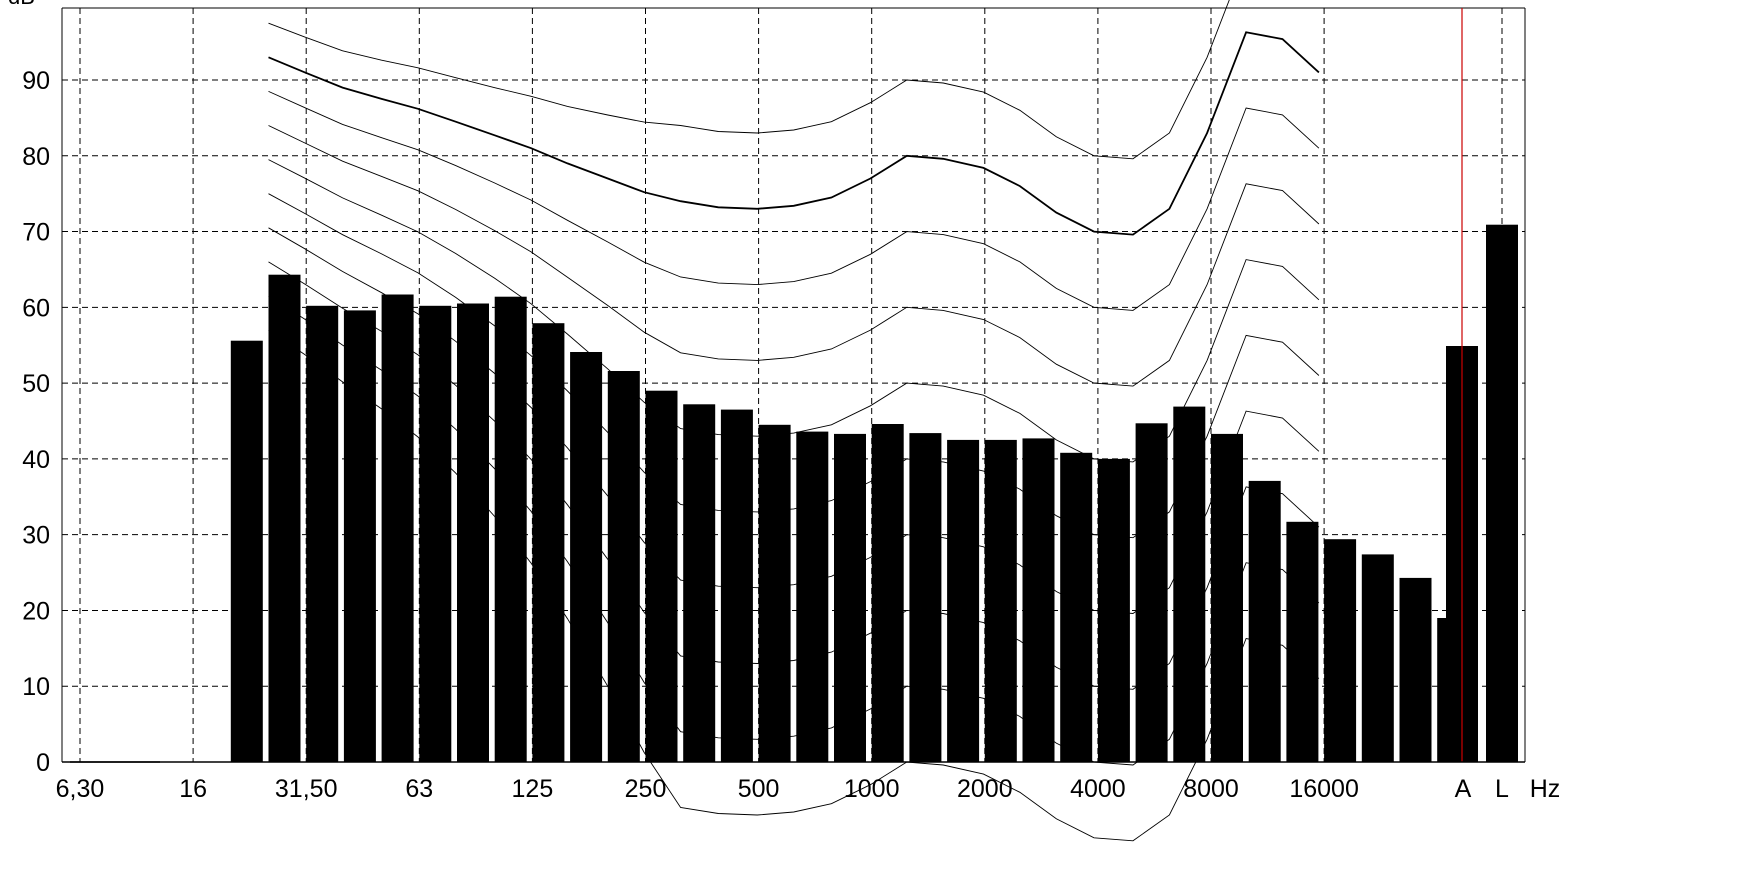 This screenshot has width=1747, height=896. What do you see at coordinates (306, 789) in the screenshot?
I see `x-tick-label: 31,50` at bounding box center [306, 789].